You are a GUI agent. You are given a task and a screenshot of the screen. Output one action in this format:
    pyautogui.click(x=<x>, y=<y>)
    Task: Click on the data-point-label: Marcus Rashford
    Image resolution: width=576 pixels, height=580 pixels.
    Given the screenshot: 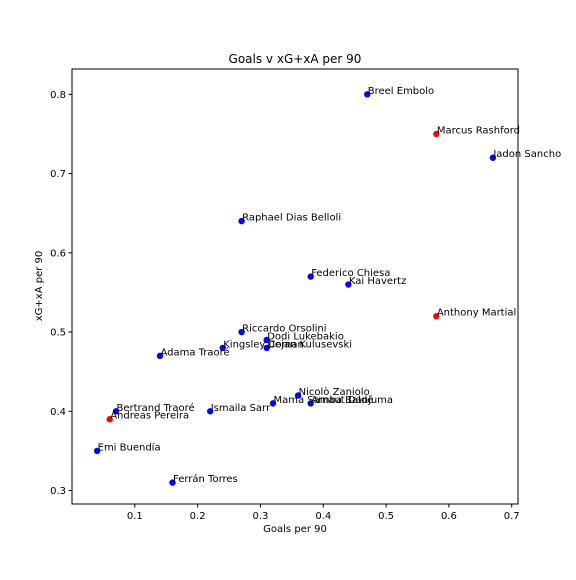 What is the action you would take?
    pyautogui.click(x=478, y=130)
    